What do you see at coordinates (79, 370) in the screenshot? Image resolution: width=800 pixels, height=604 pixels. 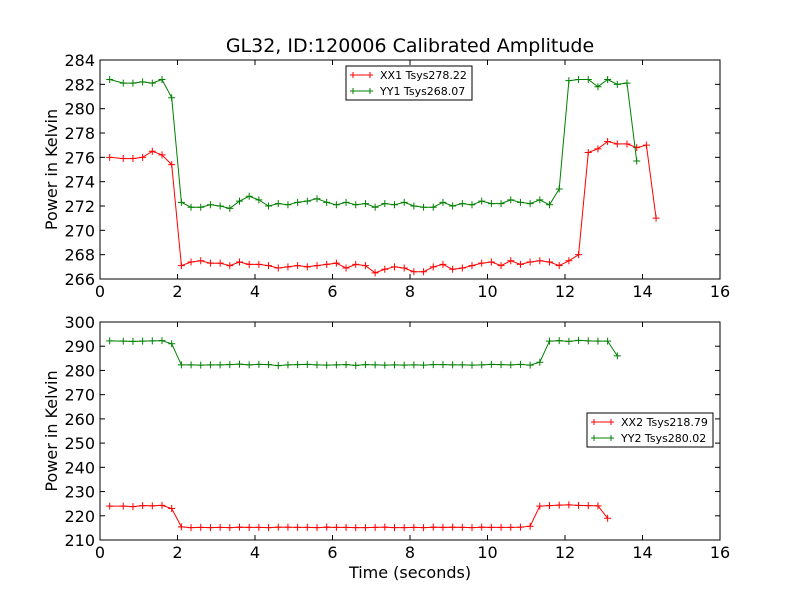 I see `y-tick-label: 280` at bounding box center [79, 370].